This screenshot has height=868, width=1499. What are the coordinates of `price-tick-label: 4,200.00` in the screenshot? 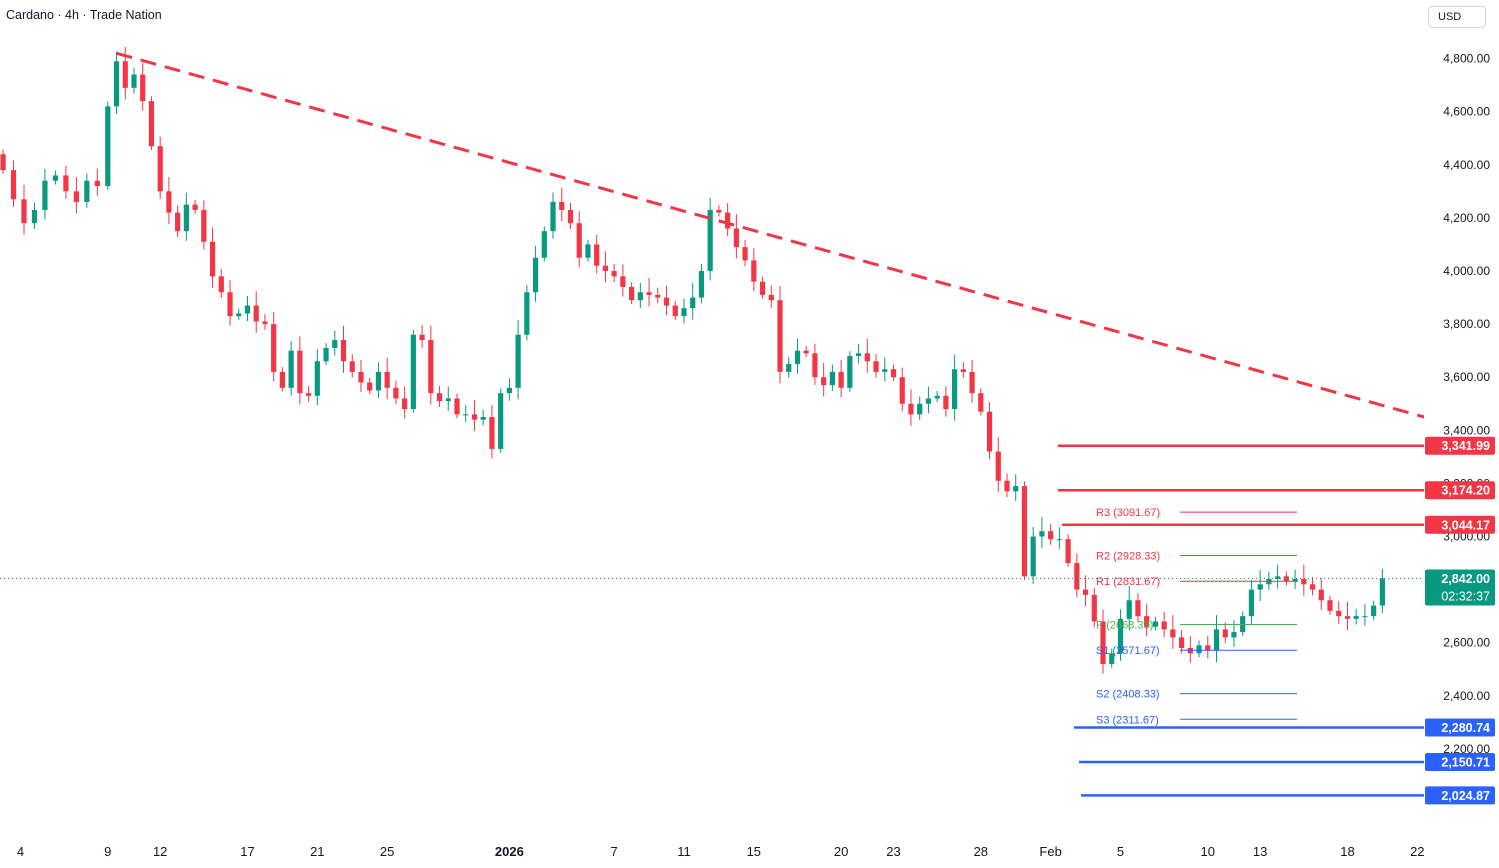 It's located at (1466, 218).